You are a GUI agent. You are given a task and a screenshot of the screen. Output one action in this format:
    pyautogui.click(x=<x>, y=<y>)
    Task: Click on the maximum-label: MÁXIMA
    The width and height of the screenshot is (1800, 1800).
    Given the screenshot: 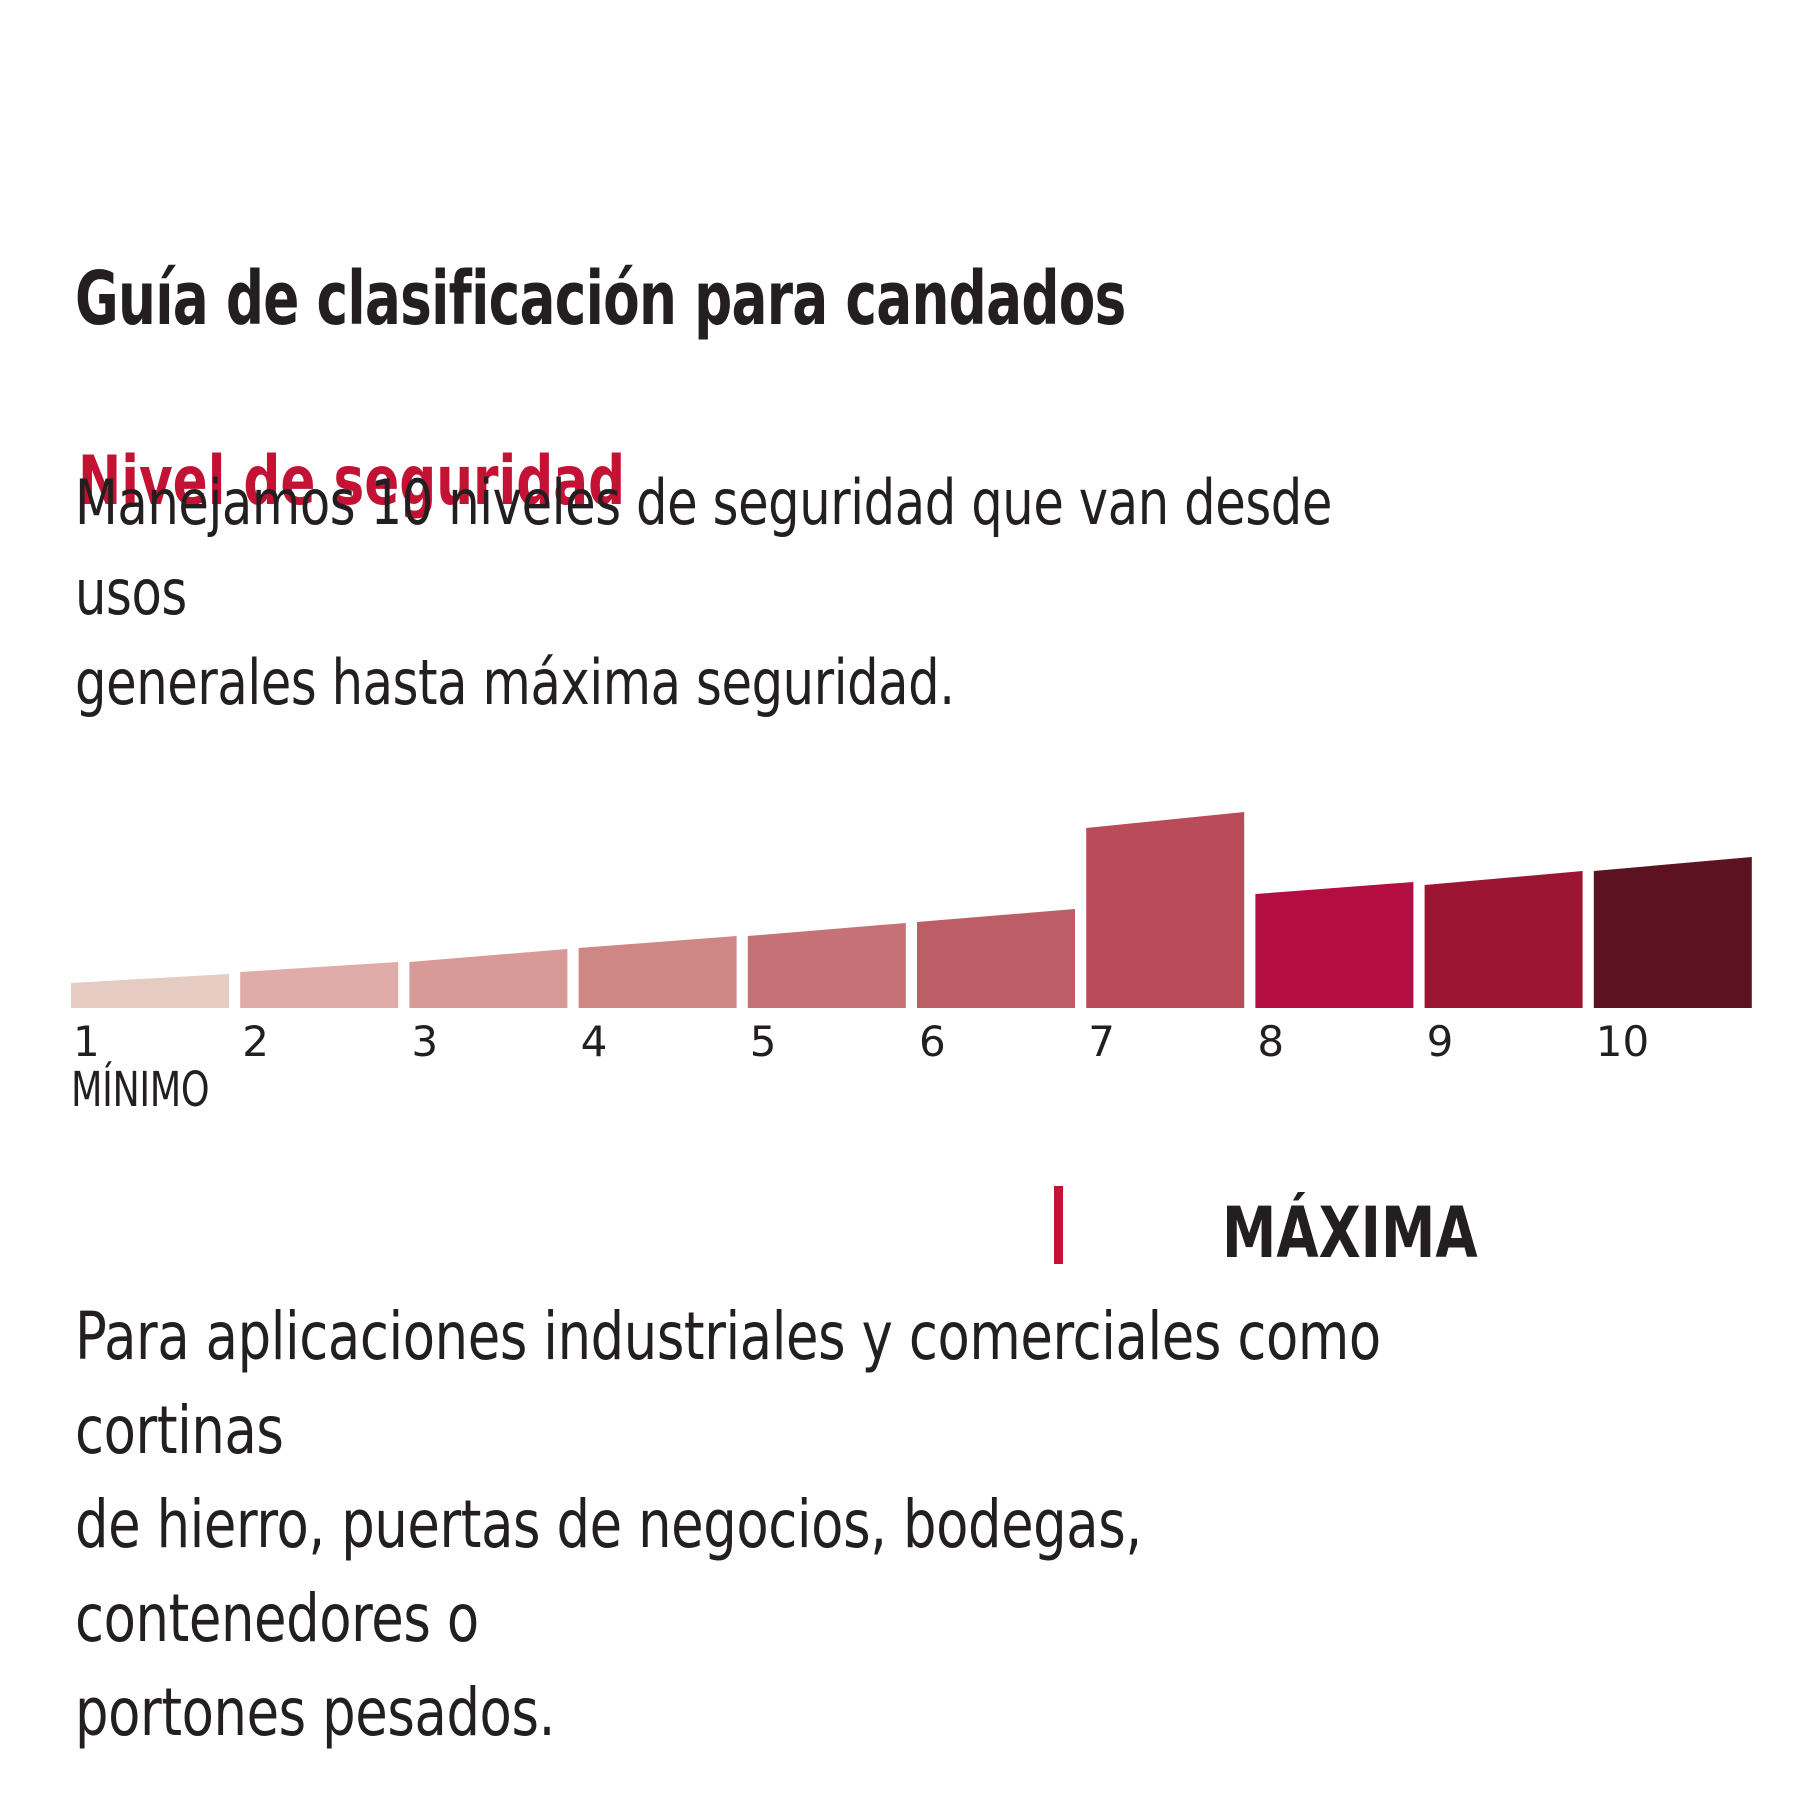 What is the action you would take?
    pyautogui.click(x=1350, y=1233)
    